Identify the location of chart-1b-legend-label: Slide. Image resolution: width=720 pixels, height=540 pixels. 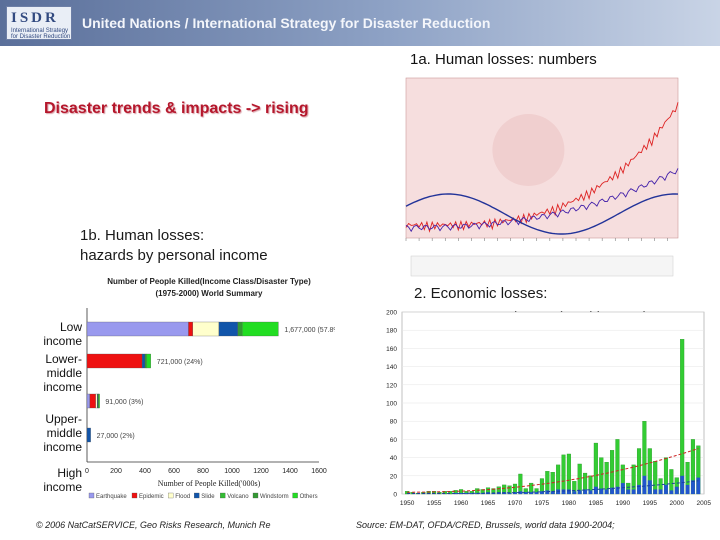
(208, 497).